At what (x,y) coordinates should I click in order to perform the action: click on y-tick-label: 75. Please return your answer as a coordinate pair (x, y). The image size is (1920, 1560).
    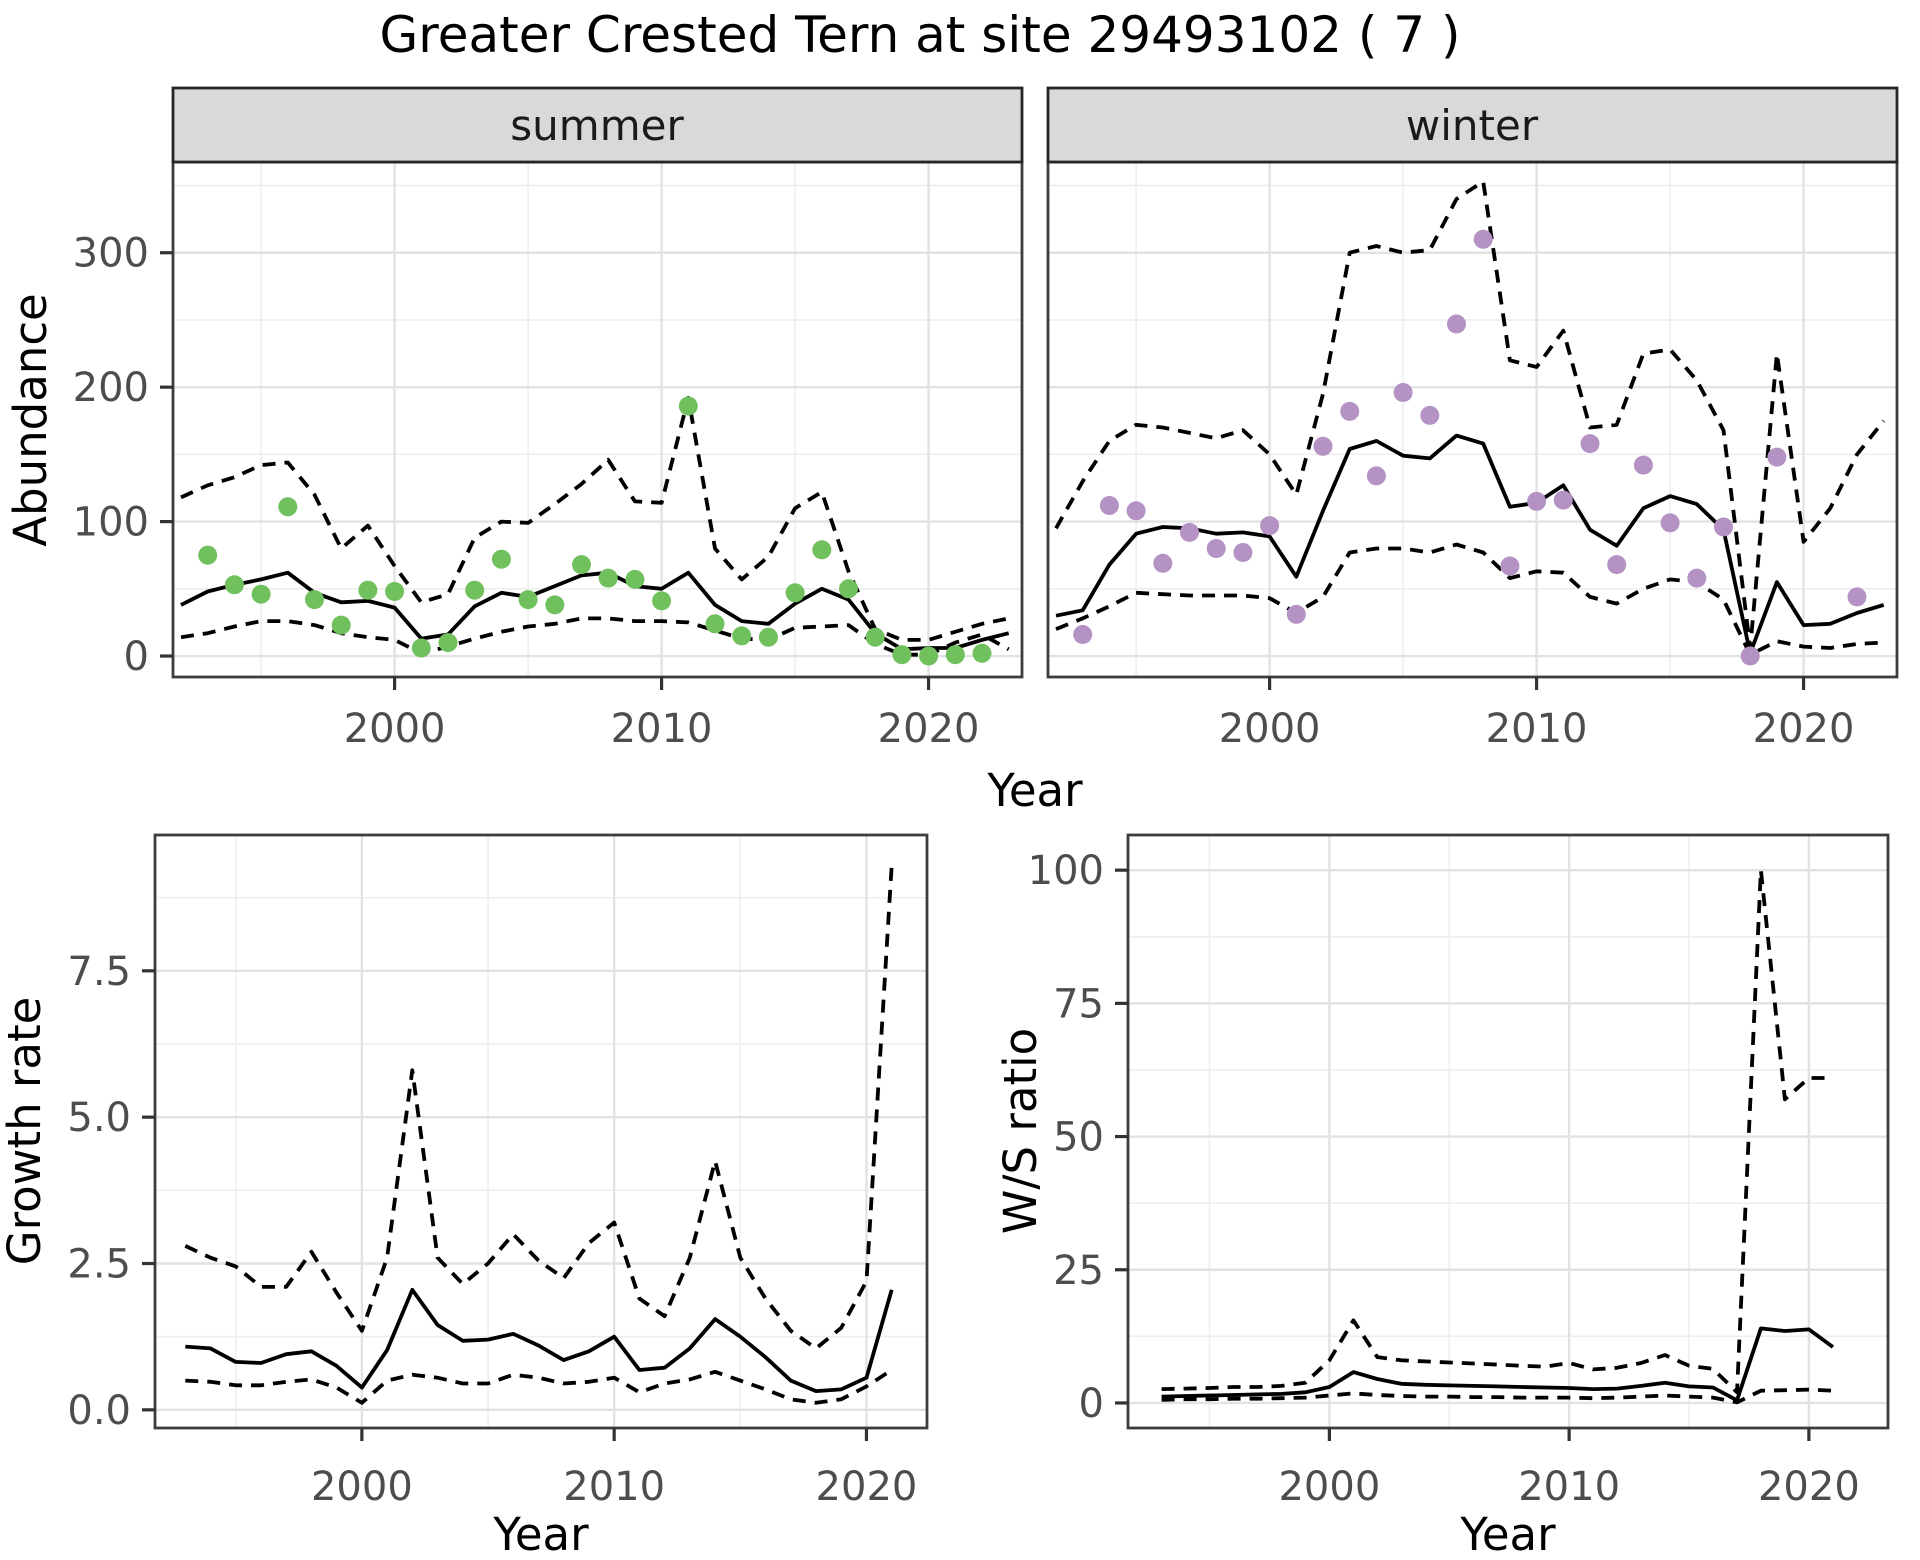
    Looking at the image, I should click on (1078, 1004).